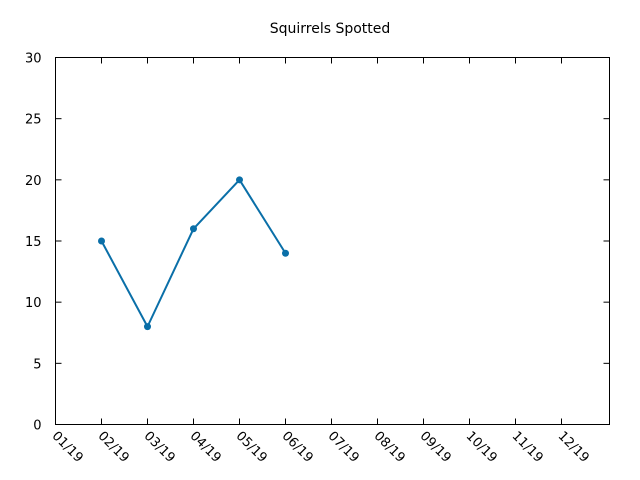  I want to click on y-tick-label: 20, so click(33, 181).